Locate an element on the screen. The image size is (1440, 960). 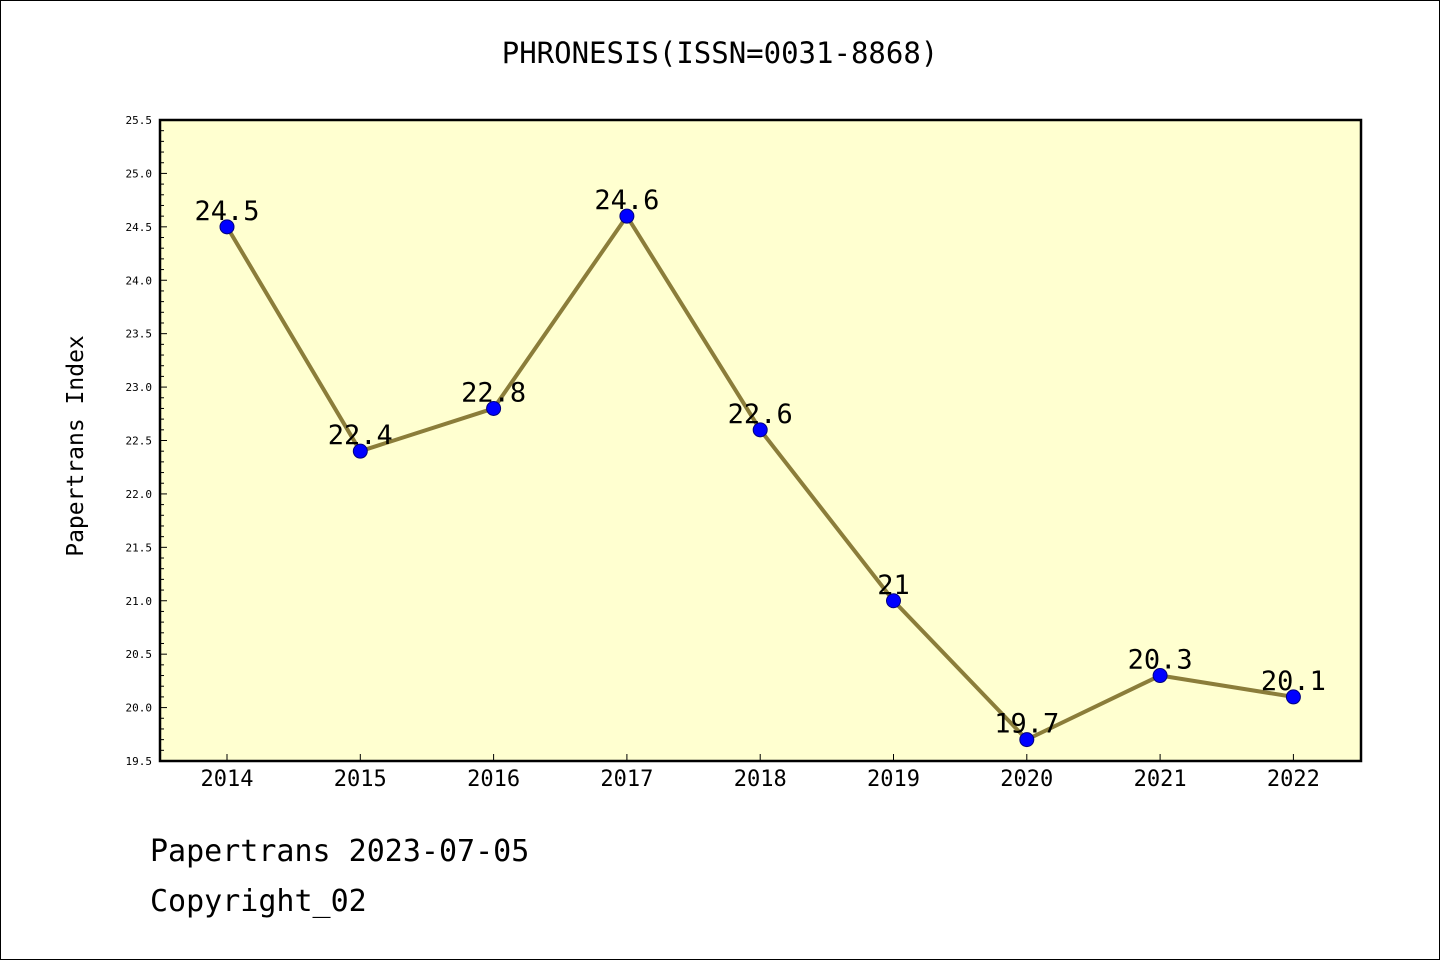
y-tick-label: 22.5 is located at coordinates (139, 441).